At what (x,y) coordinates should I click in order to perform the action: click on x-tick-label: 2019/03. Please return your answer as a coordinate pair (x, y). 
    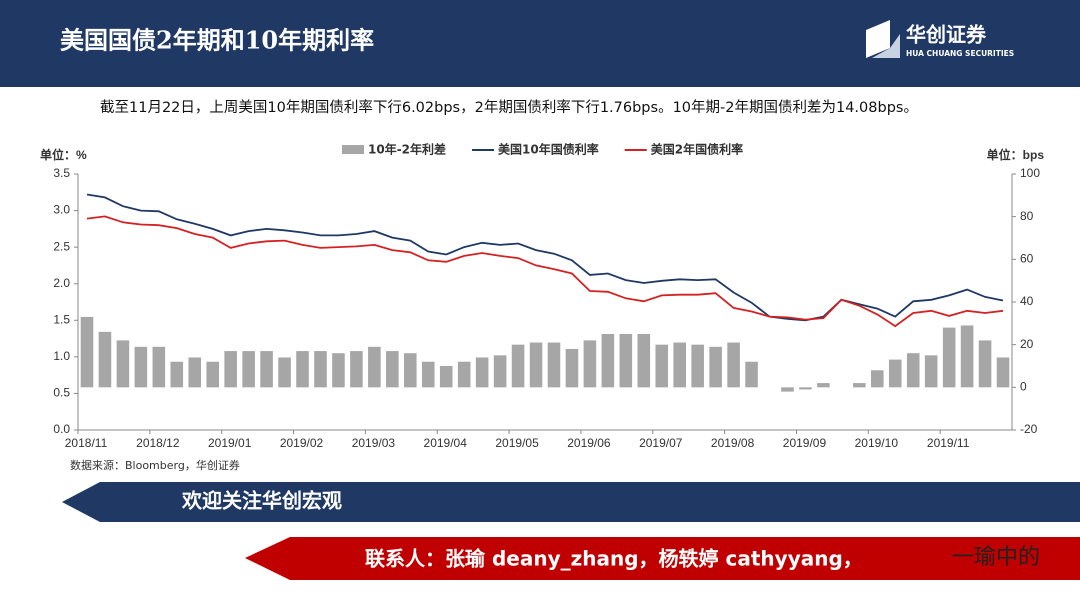
    Looking at the image, I should click on (374, 443).